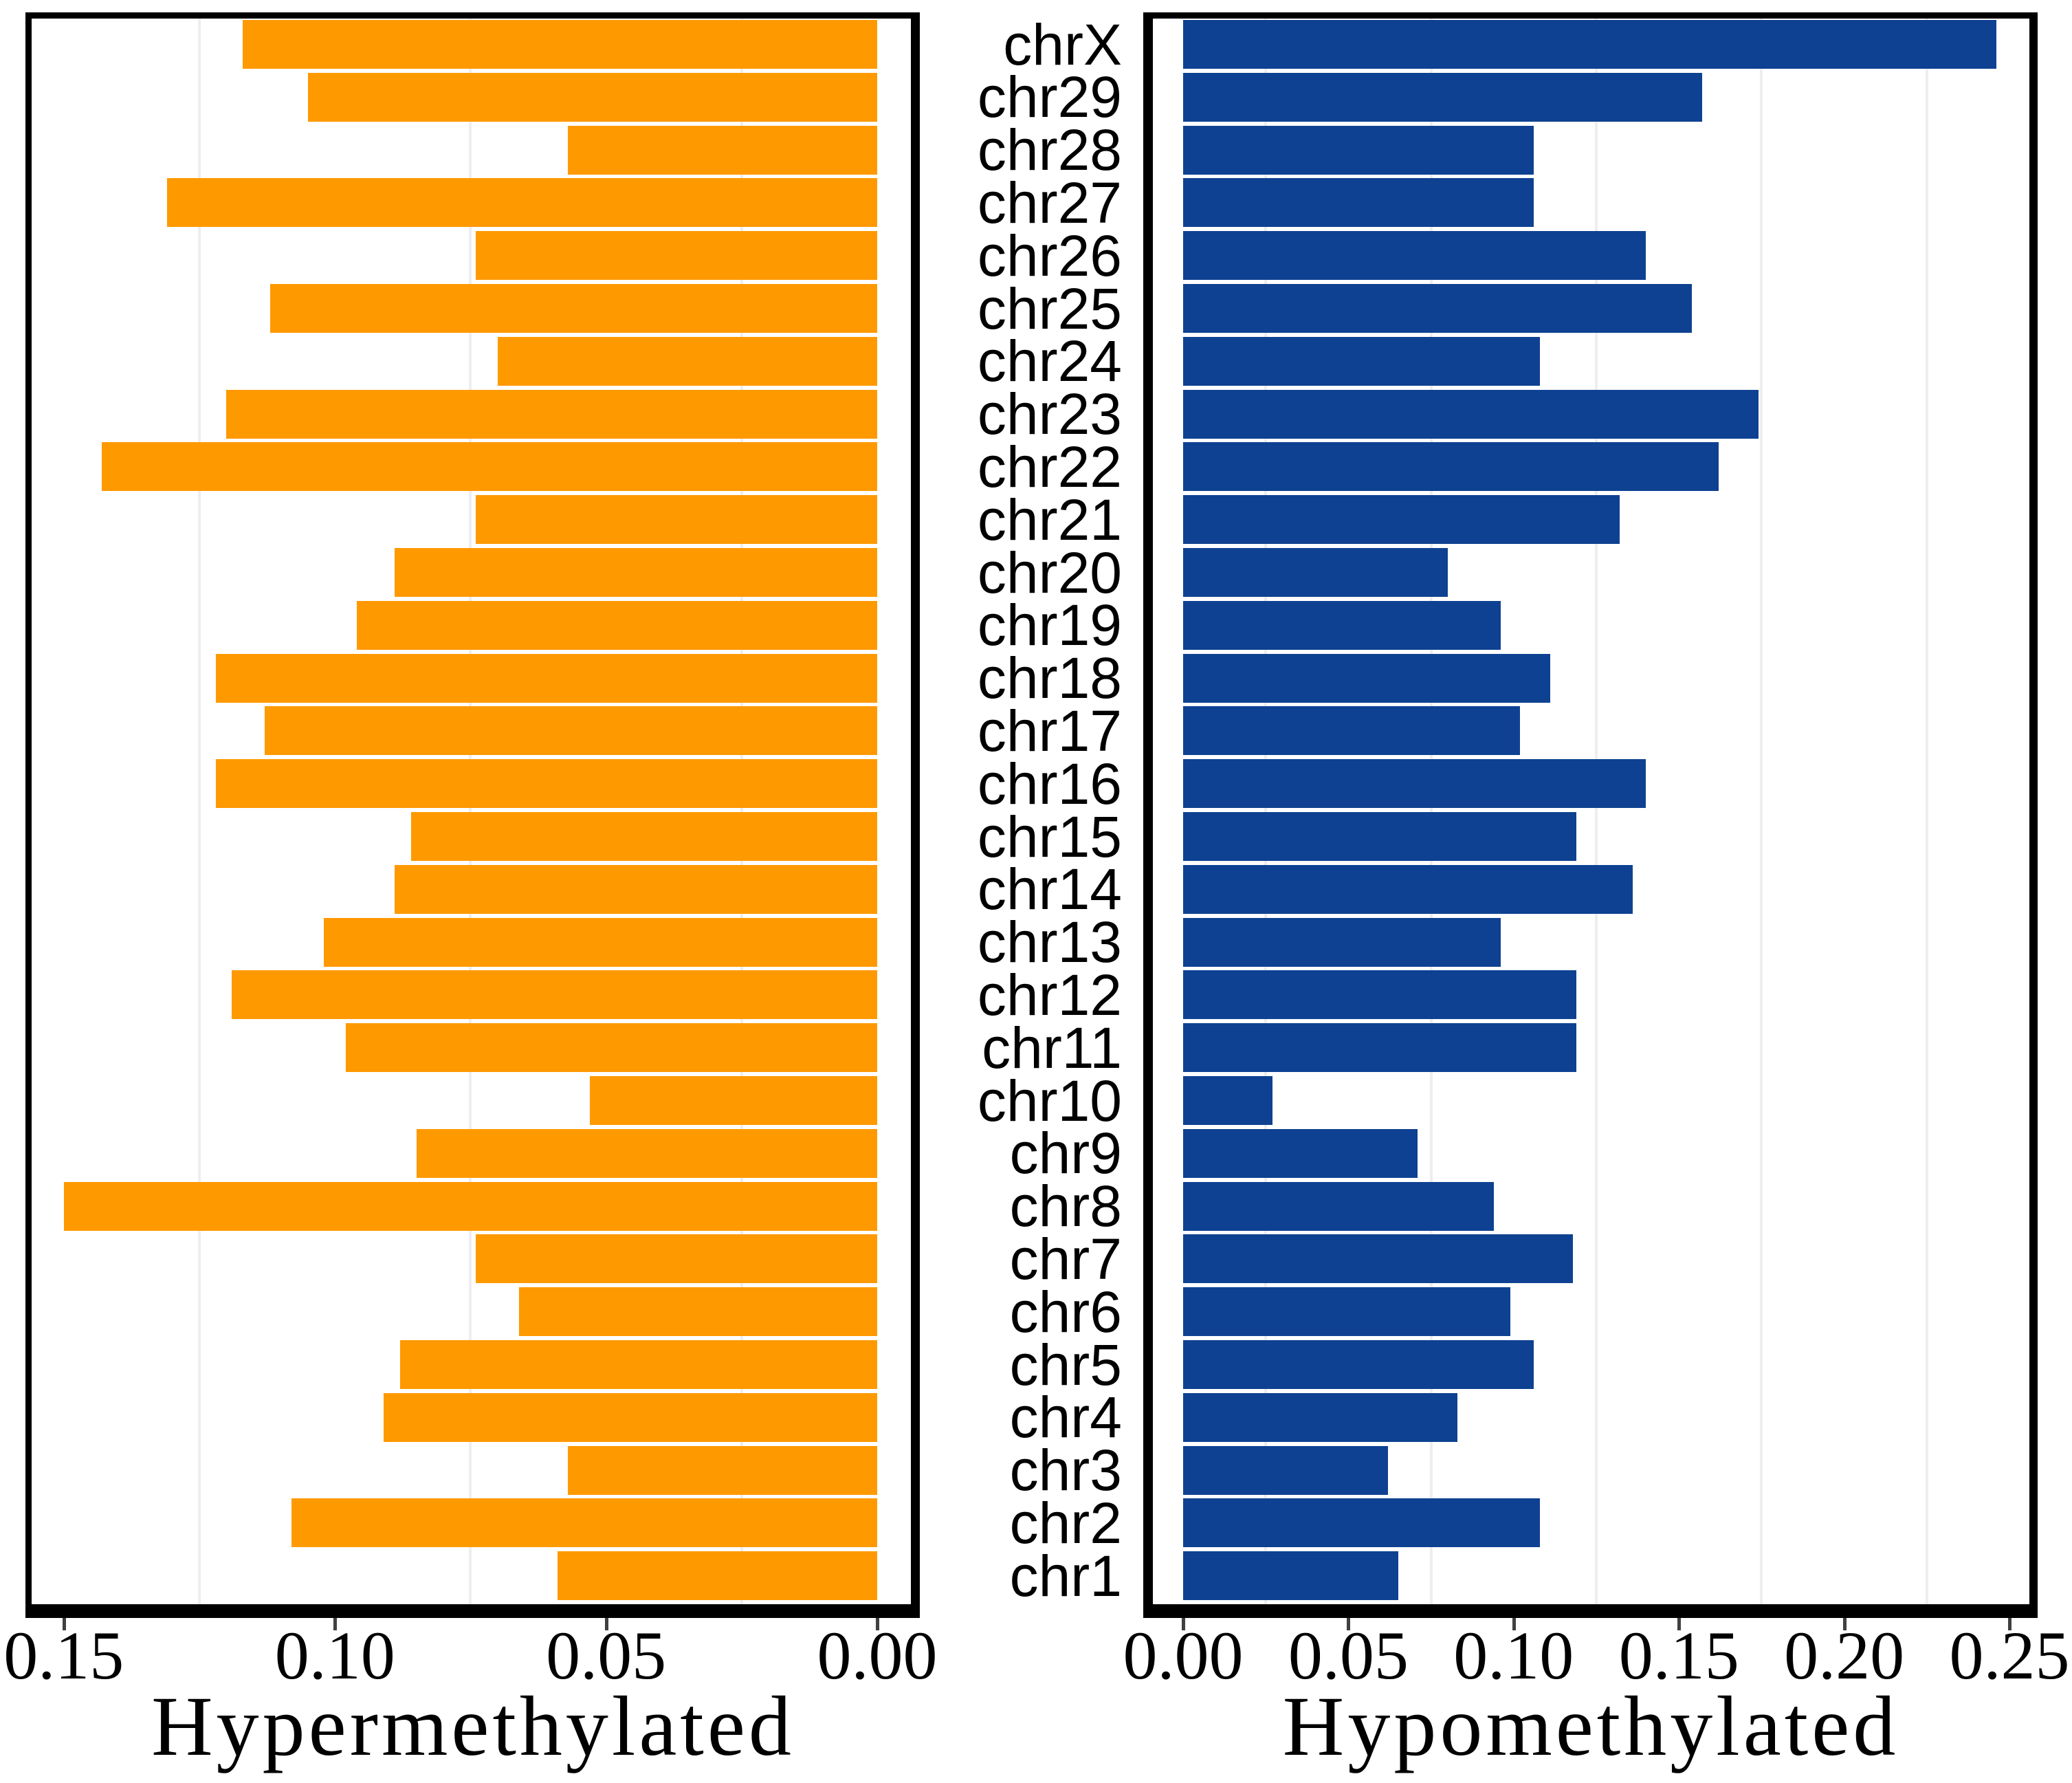  What do you see at coordinates (1286, 1470) in the screenshot?
I see `bar-hypomethylated-chr3` at bounding box center [1286, 1470].